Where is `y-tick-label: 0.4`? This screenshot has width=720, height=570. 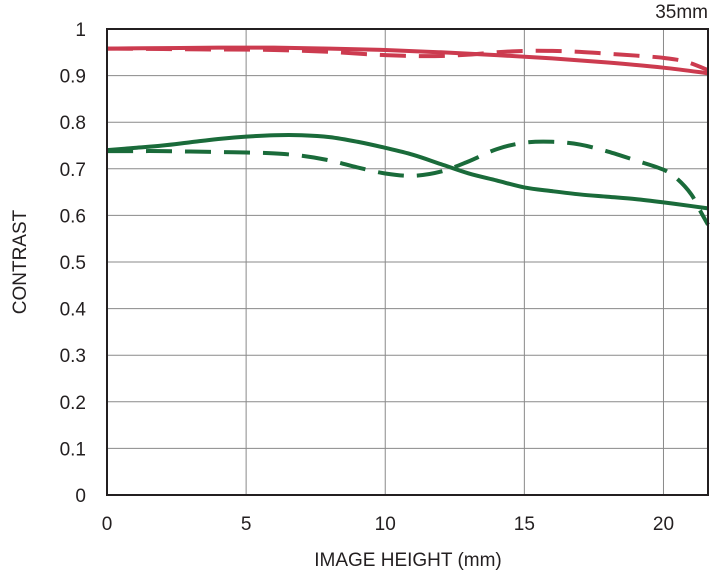
y-tick-label: 0.4 is located at coordinates (73, 310).